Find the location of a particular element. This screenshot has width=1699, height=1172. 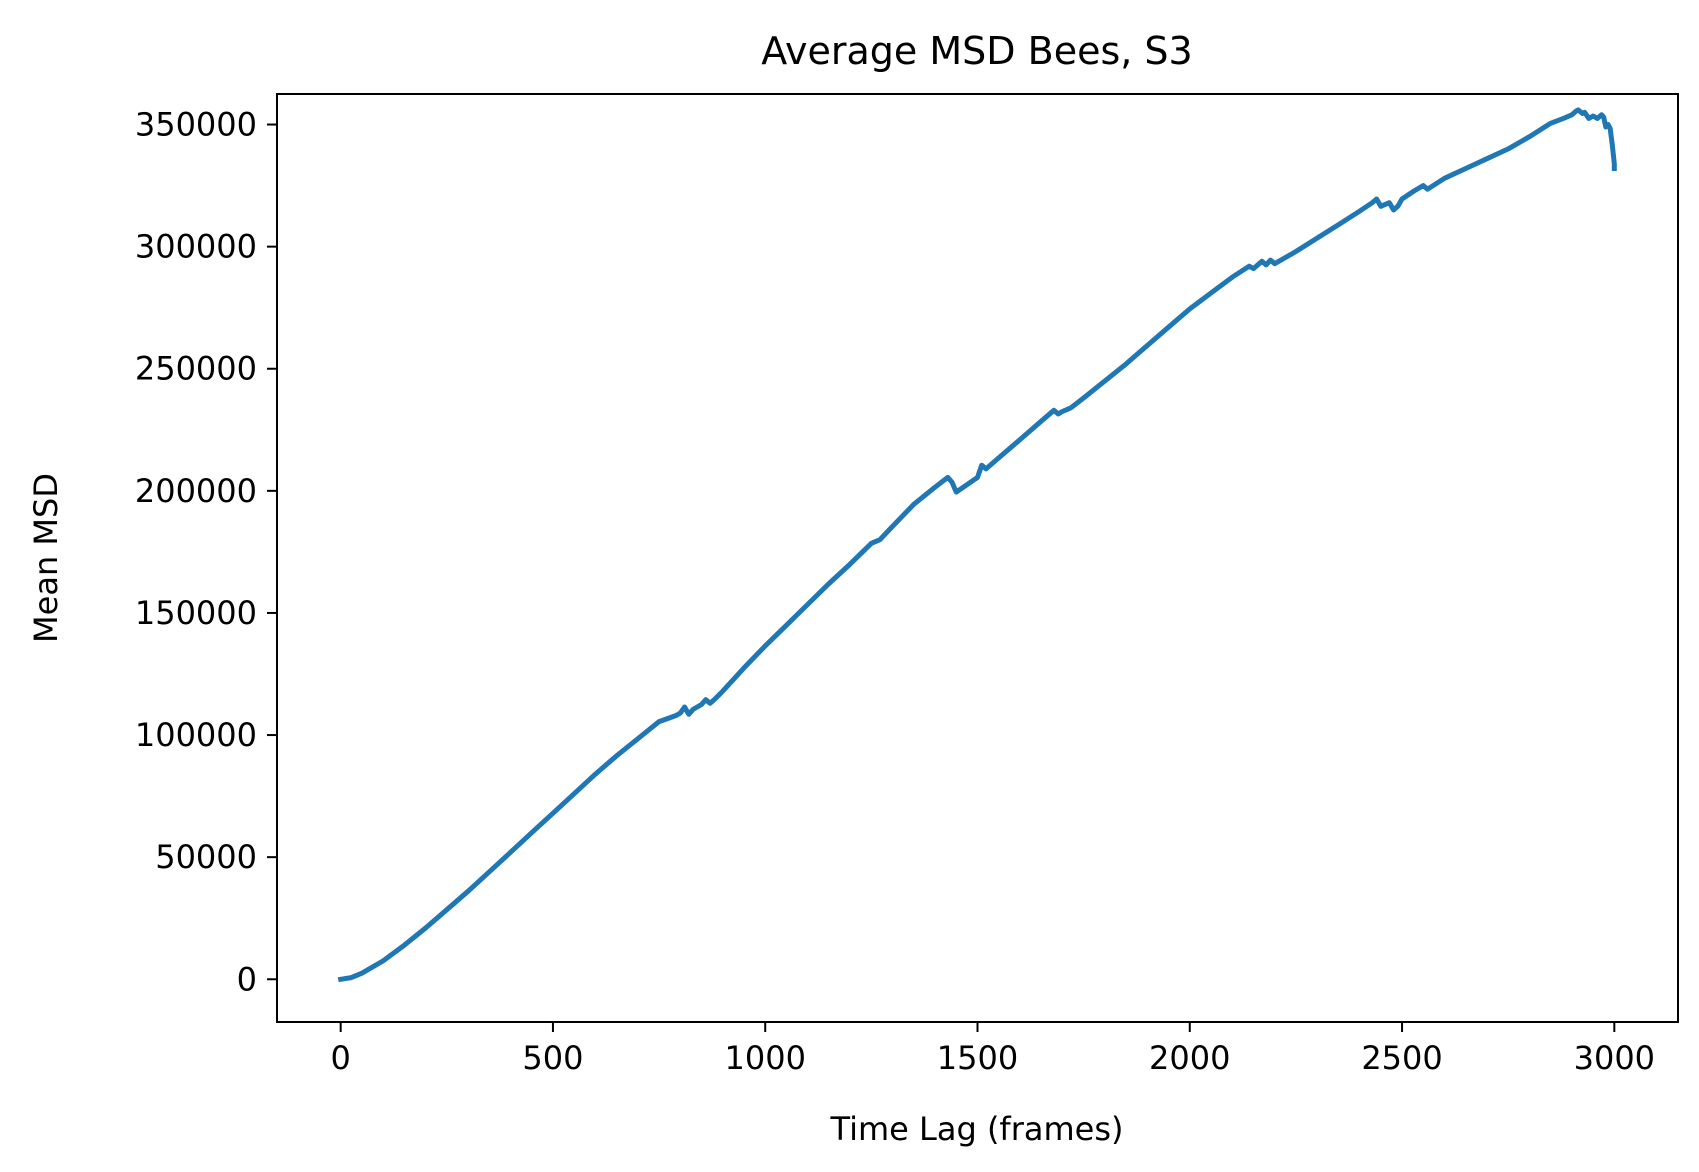

x-tick-label: 3000 is located at coordinates (1614, 1058).